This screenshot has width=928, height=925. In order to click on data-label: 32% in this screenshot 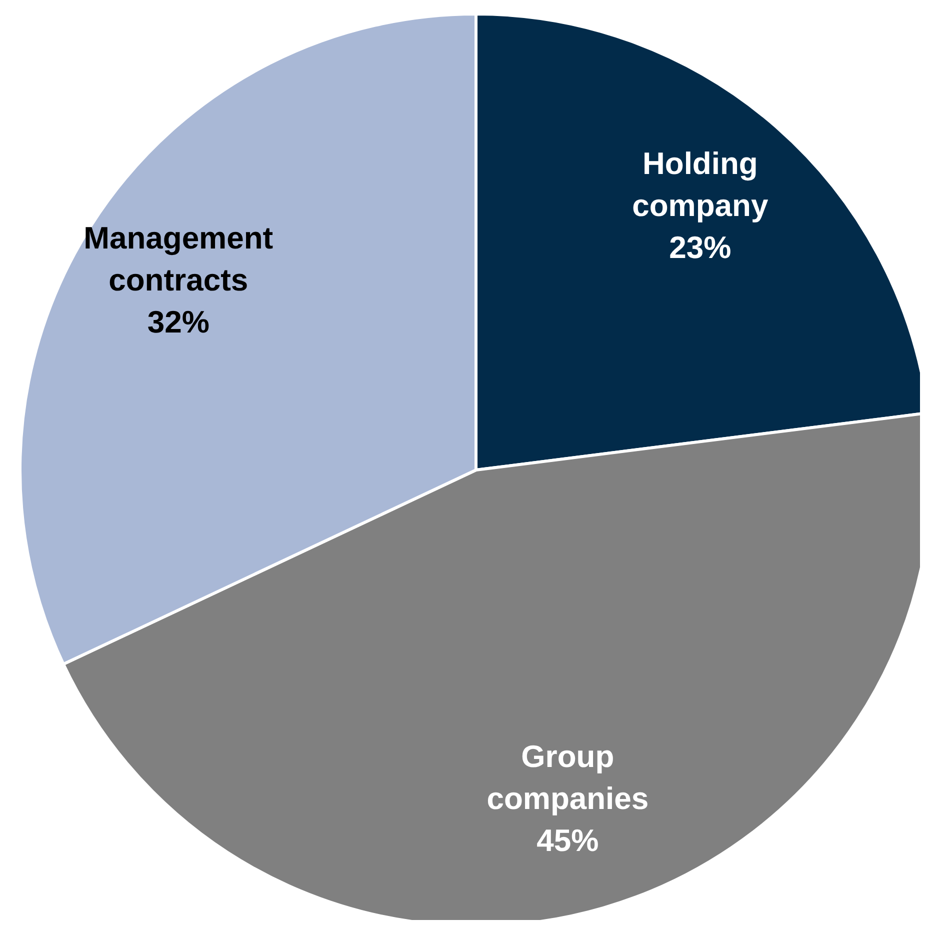, I will do `click(178, 321)`.